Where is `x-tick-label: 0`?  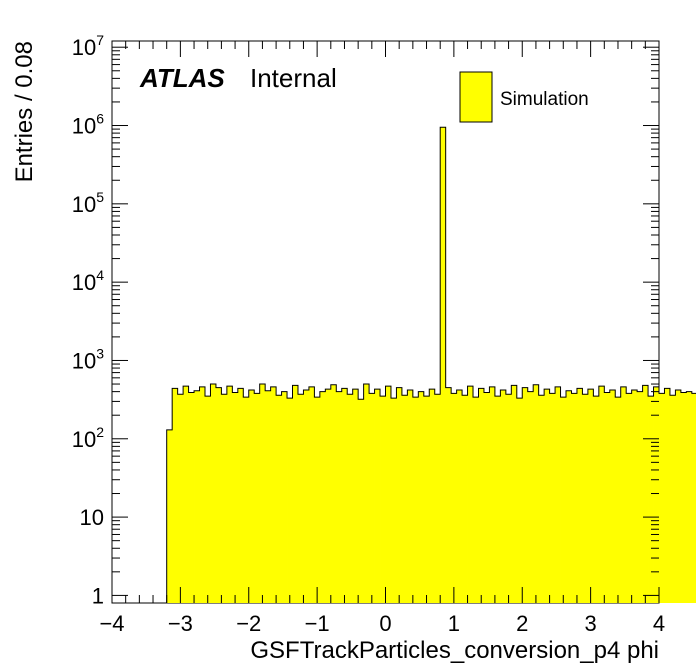 x-tick-label: 0 is located at coordinates (385, 623).